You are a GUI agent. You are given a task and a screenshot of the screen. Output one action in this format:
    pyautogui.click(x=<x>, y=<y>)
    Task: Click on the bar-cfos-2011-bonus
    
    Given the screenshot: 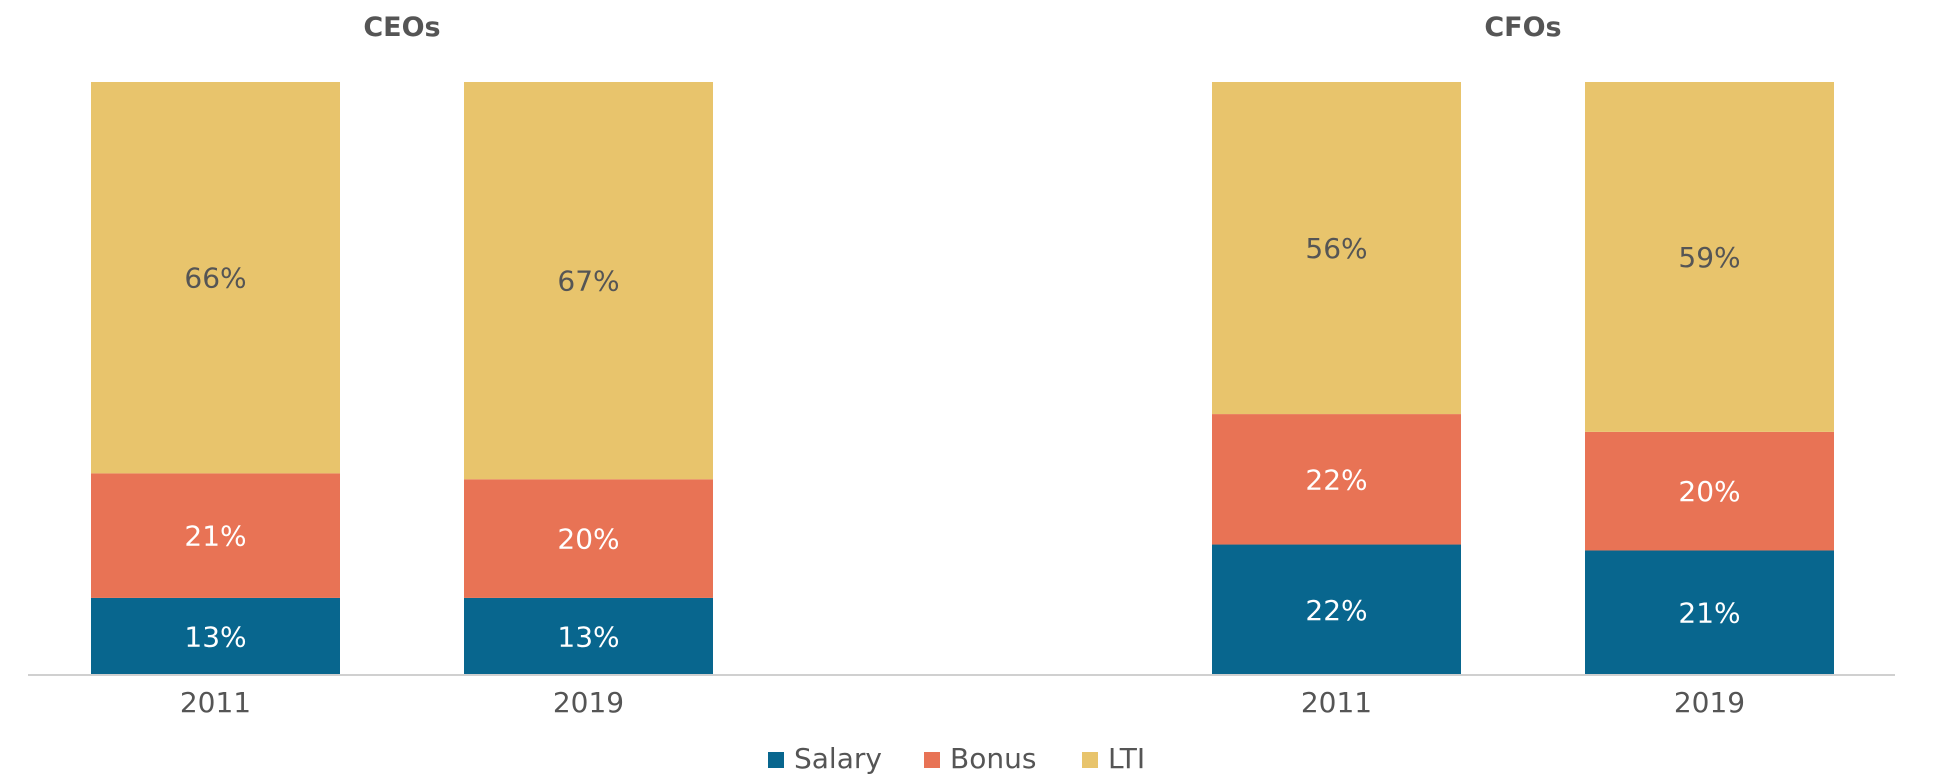 What is the action you would take?
    pyautogui.click(x=1336, y=479)
    